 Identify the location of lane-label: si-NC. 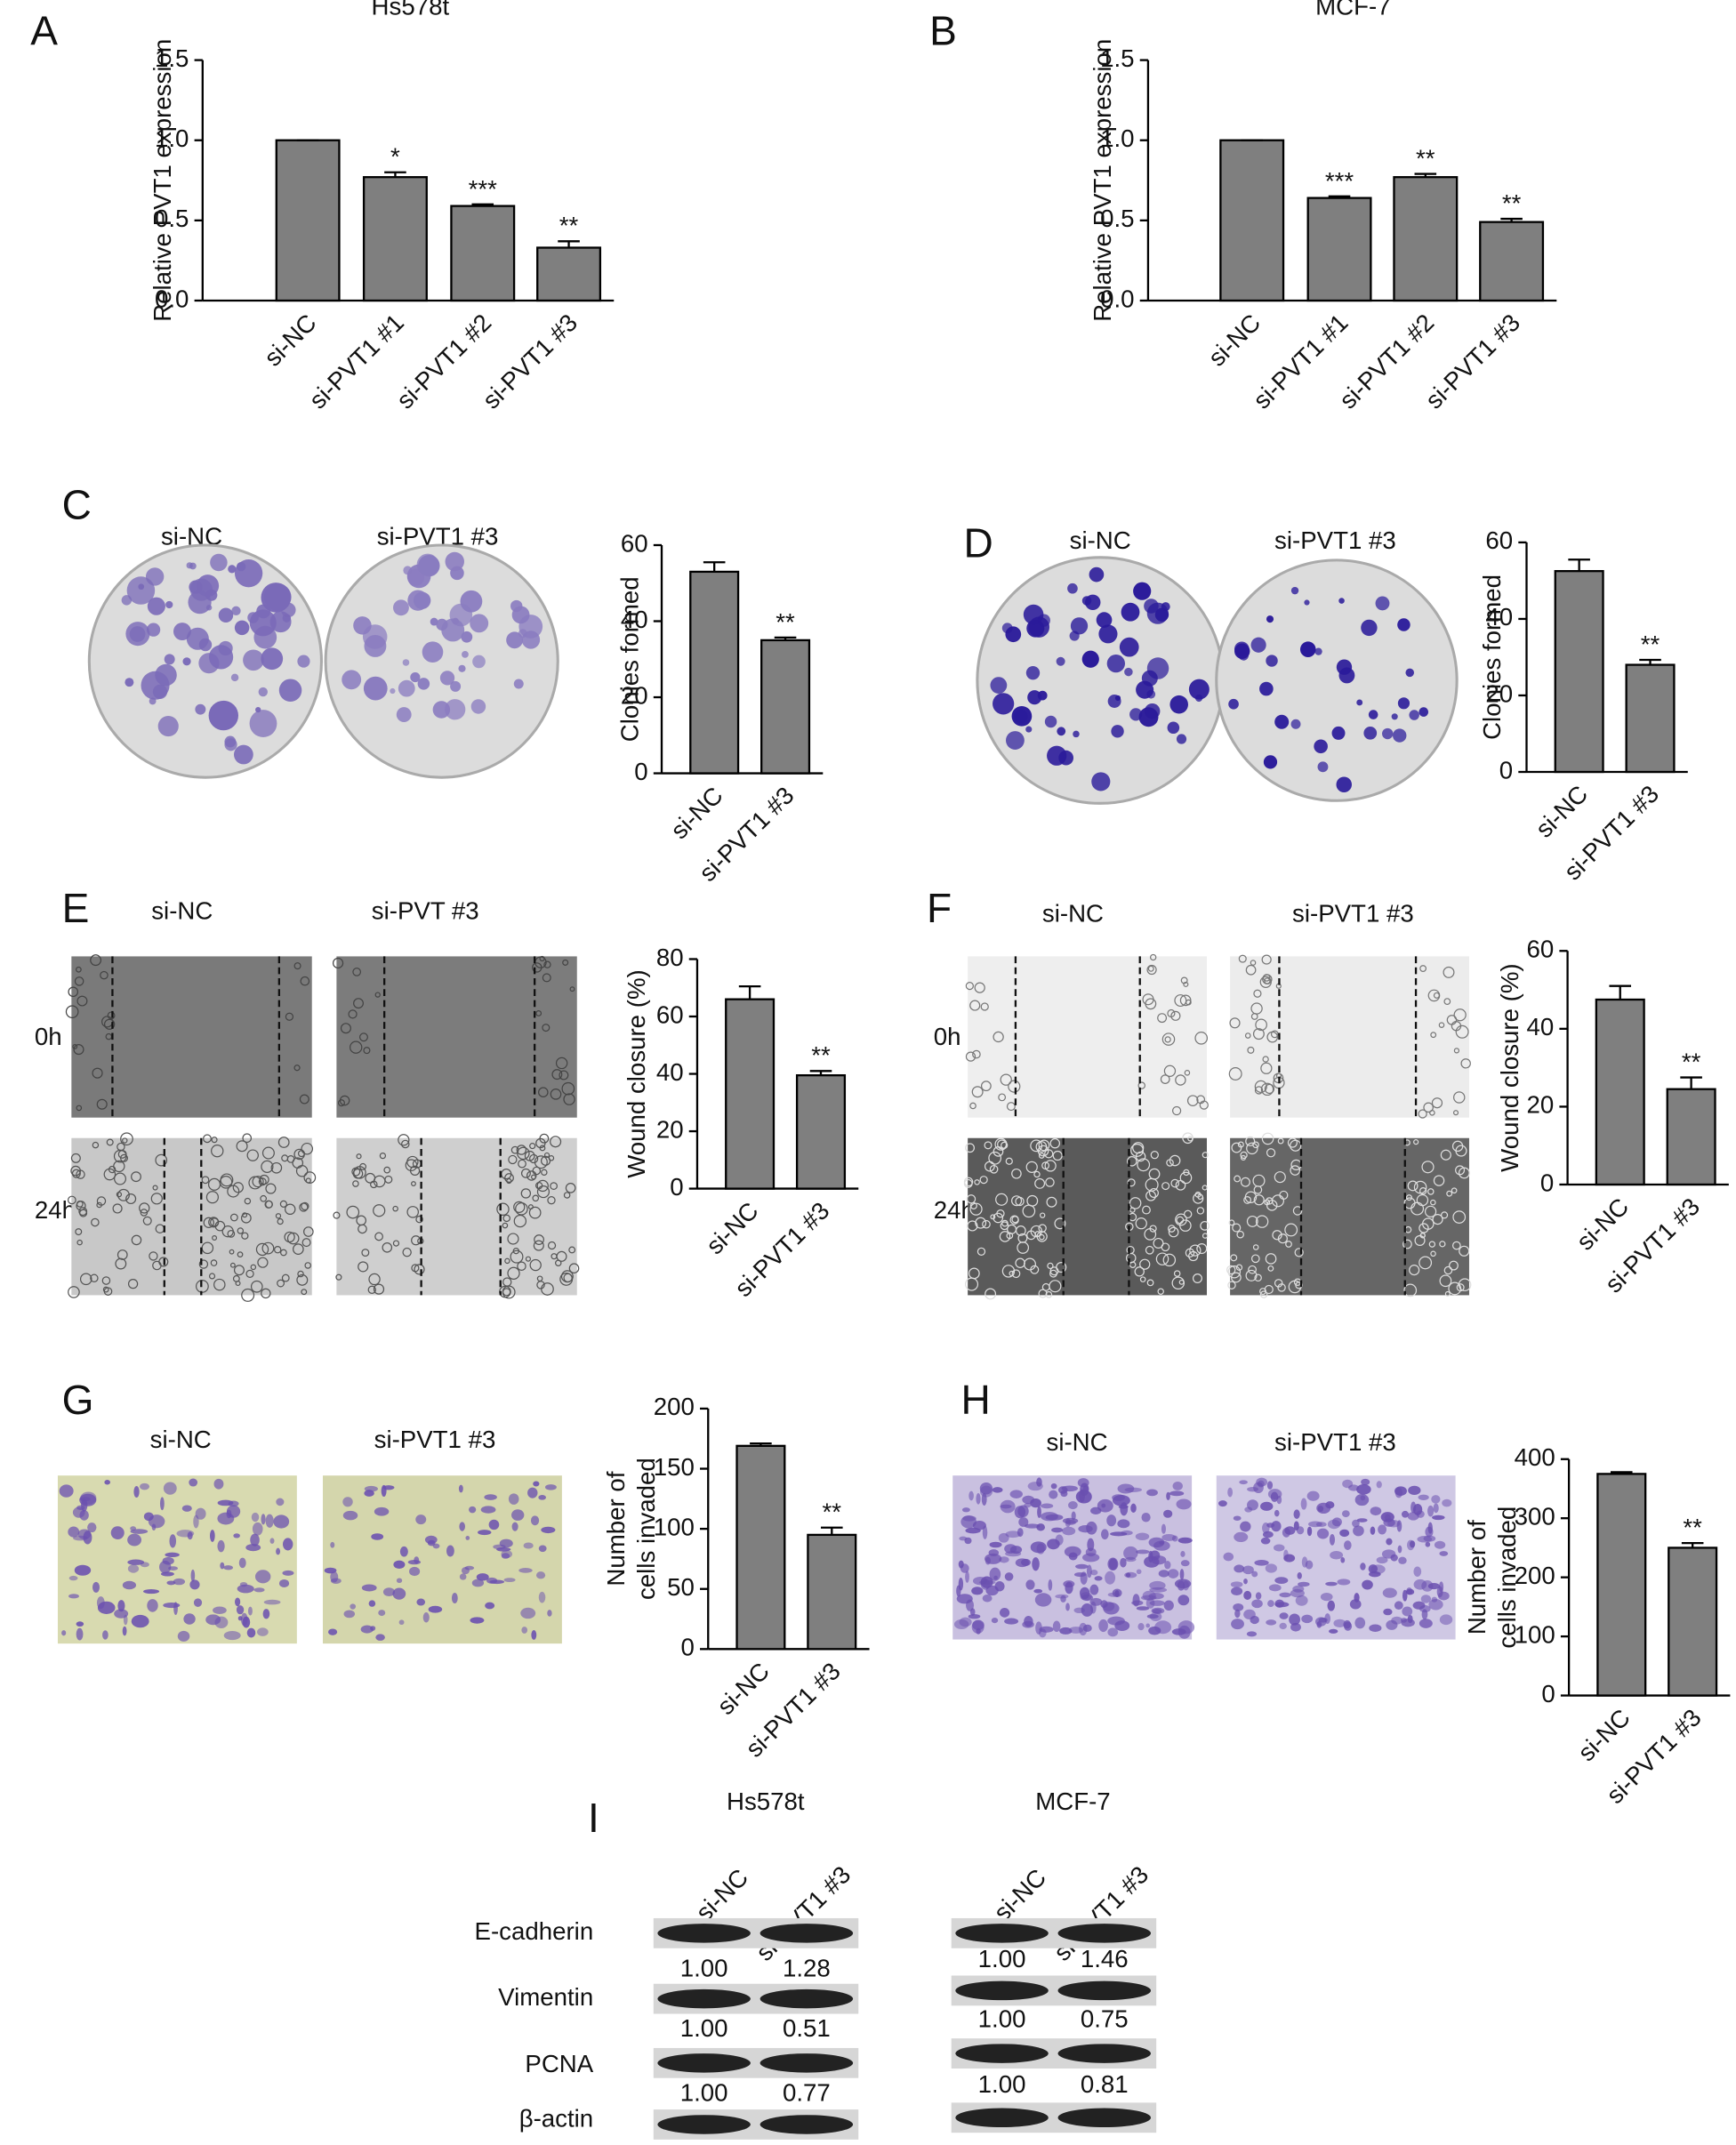
(1020, 1894).